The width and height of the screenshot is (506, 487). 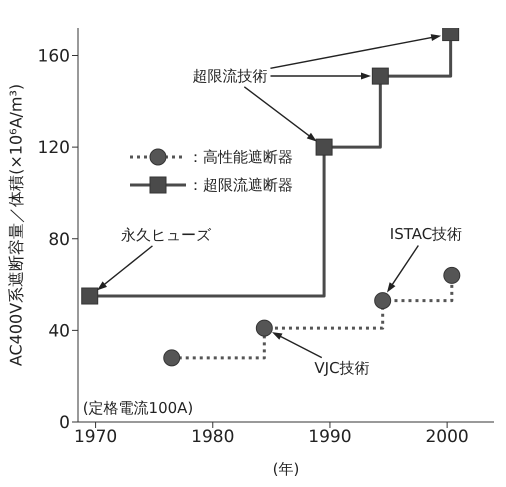 What do you see at coordinates (342, 368) in the screenshot?
I see `annotation: VJC技術` at bounding box center [342, 368].